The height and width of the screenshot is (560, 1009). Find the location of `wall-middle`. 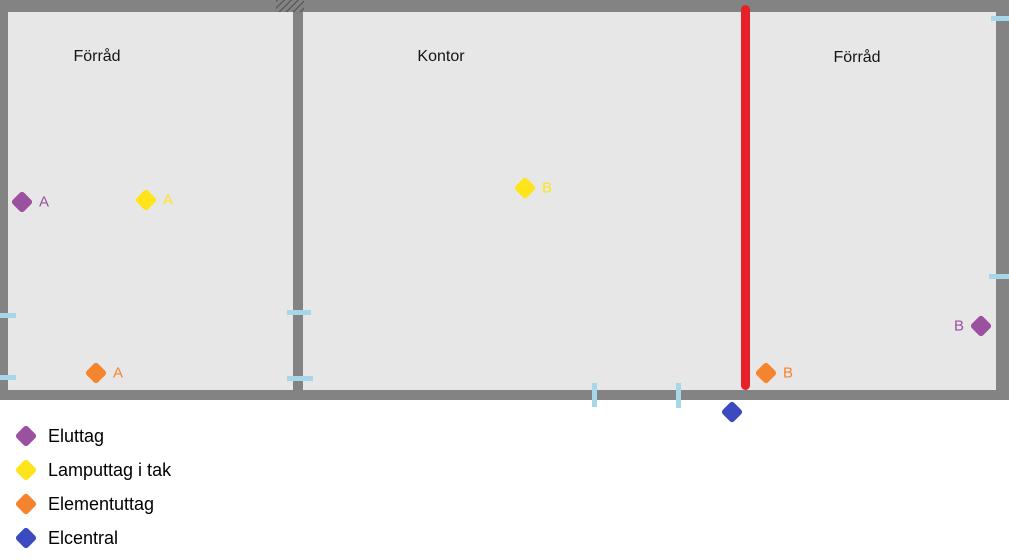

wall-middle is located at coordinates (298, 201).